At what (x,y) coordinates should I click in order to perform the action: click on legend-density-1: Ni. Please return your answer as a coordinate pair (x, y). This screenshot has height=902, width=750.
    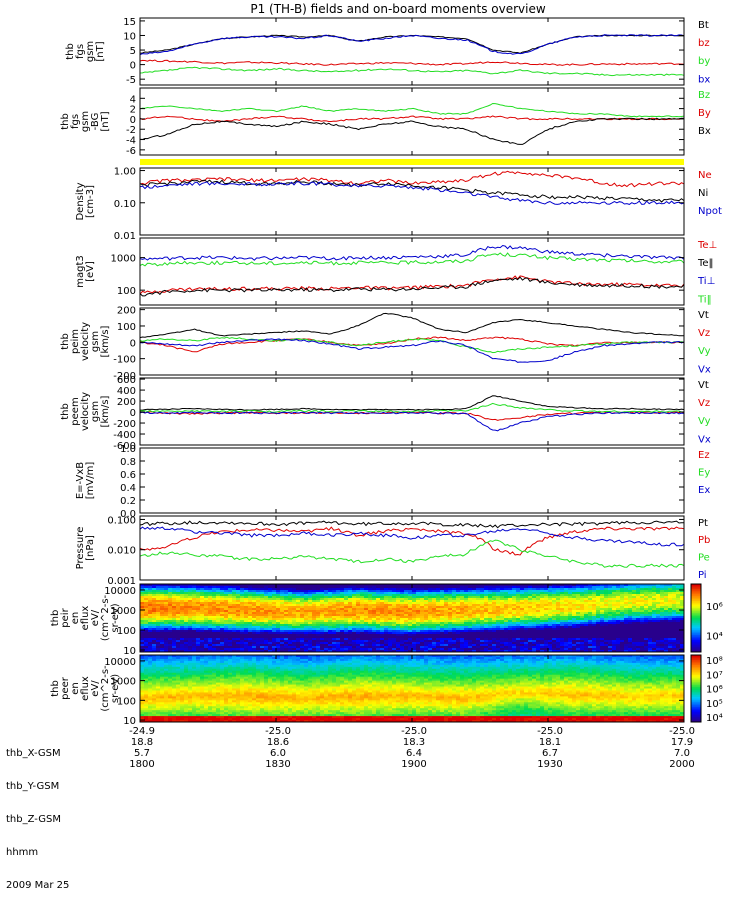
    Looking at the image, I should click on (703, 193).